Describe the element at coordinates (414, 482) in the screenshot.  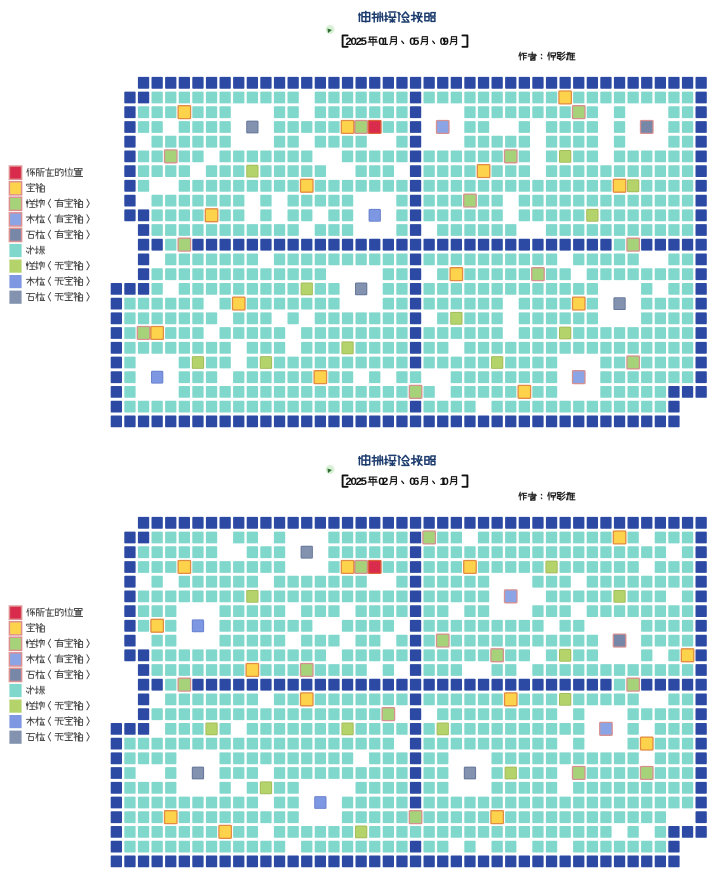
I see `svg-text: 06` at that location.